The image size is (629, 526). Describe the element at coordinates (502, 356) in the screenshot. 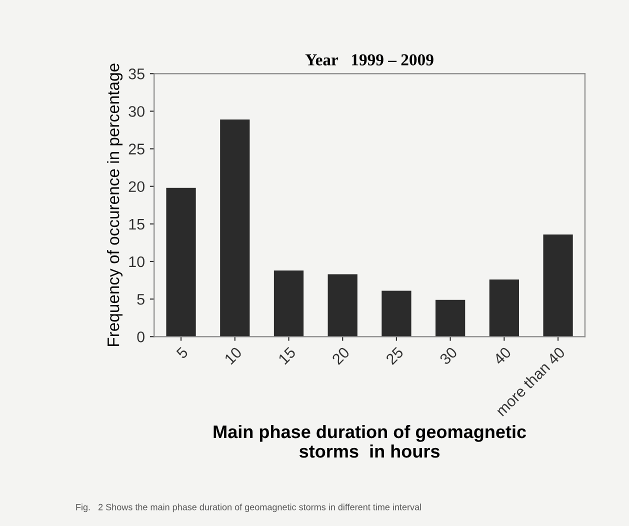

I see `x-tick-label: 40` at that location.